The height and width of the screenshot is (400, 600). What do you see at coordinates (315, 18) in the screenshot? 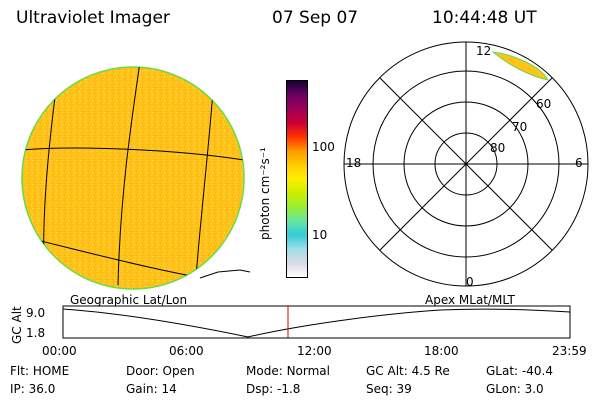
I see `date-label: 07 Sep 07` at bounding box center [315, 18].